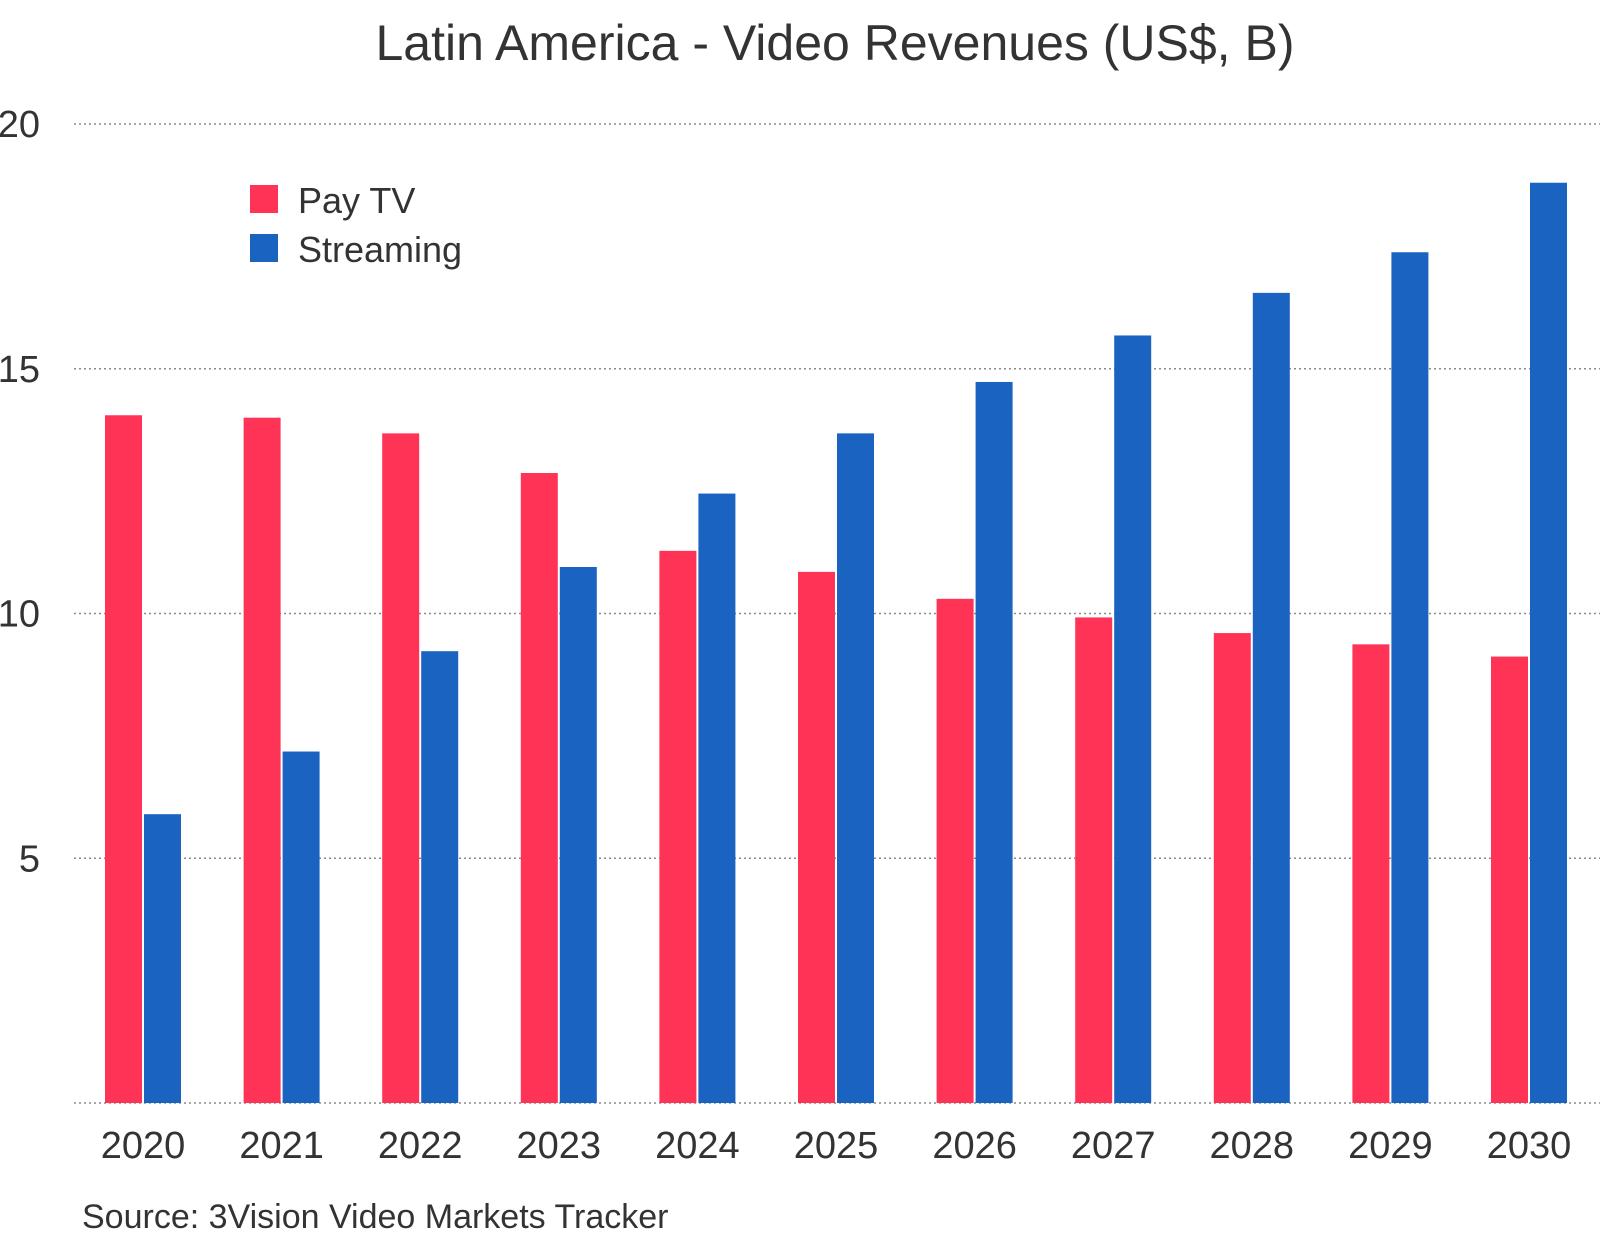 This screenshot has width=1600, height=1248. What do you see at coordinates (20, 370) in the screenshot?
I see `y-tick-label: 15` at bounding box center [20, 370].